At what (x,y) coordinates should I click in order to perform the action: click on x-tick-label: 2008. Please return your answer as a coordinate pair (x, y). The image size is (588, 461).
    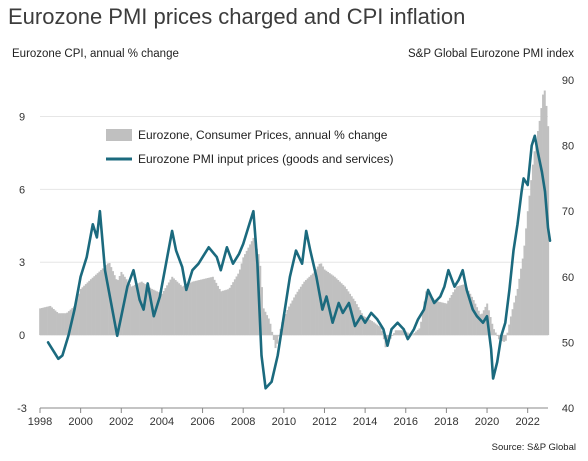
    Looking at the image, I should click on (243, 422).